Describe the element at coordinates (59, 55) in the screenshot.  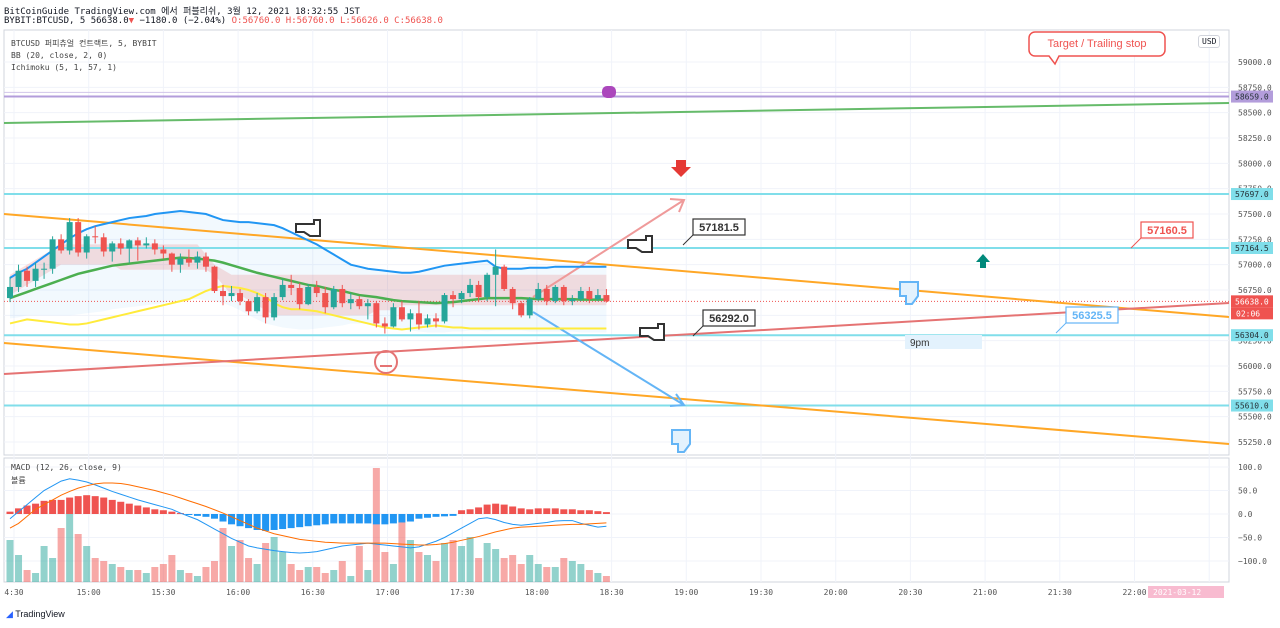
I see `legend-bb: BB (20, close, 2, 0)` at that location.